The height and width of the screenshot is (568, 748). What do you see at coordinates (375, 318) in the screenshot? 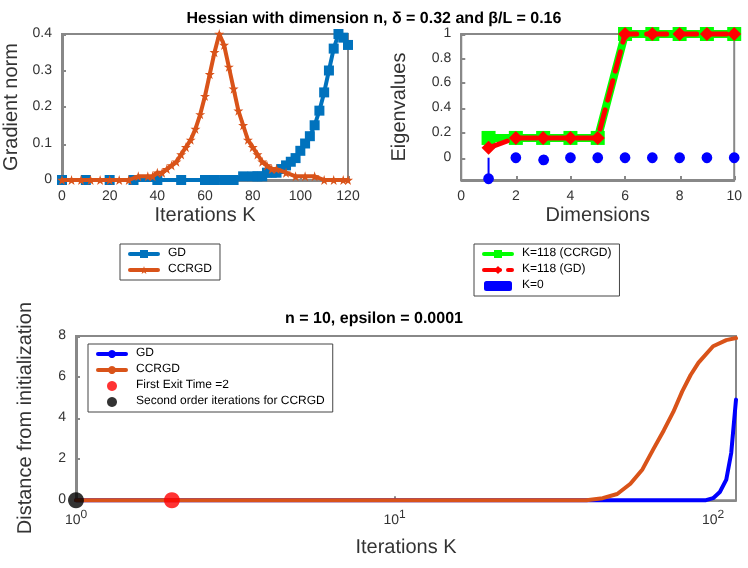
I see `chart-title: n = 10, epsilon = 0.0001` at bounding box center [375, 318].